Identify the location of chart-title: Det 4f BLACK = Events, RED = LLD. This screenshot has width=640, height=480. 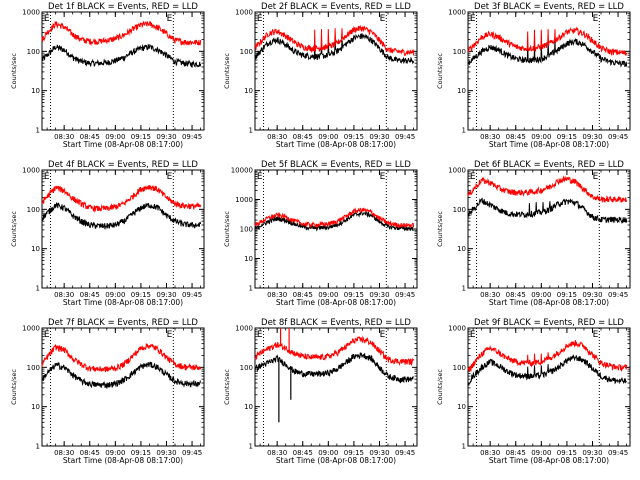
(123, 165).